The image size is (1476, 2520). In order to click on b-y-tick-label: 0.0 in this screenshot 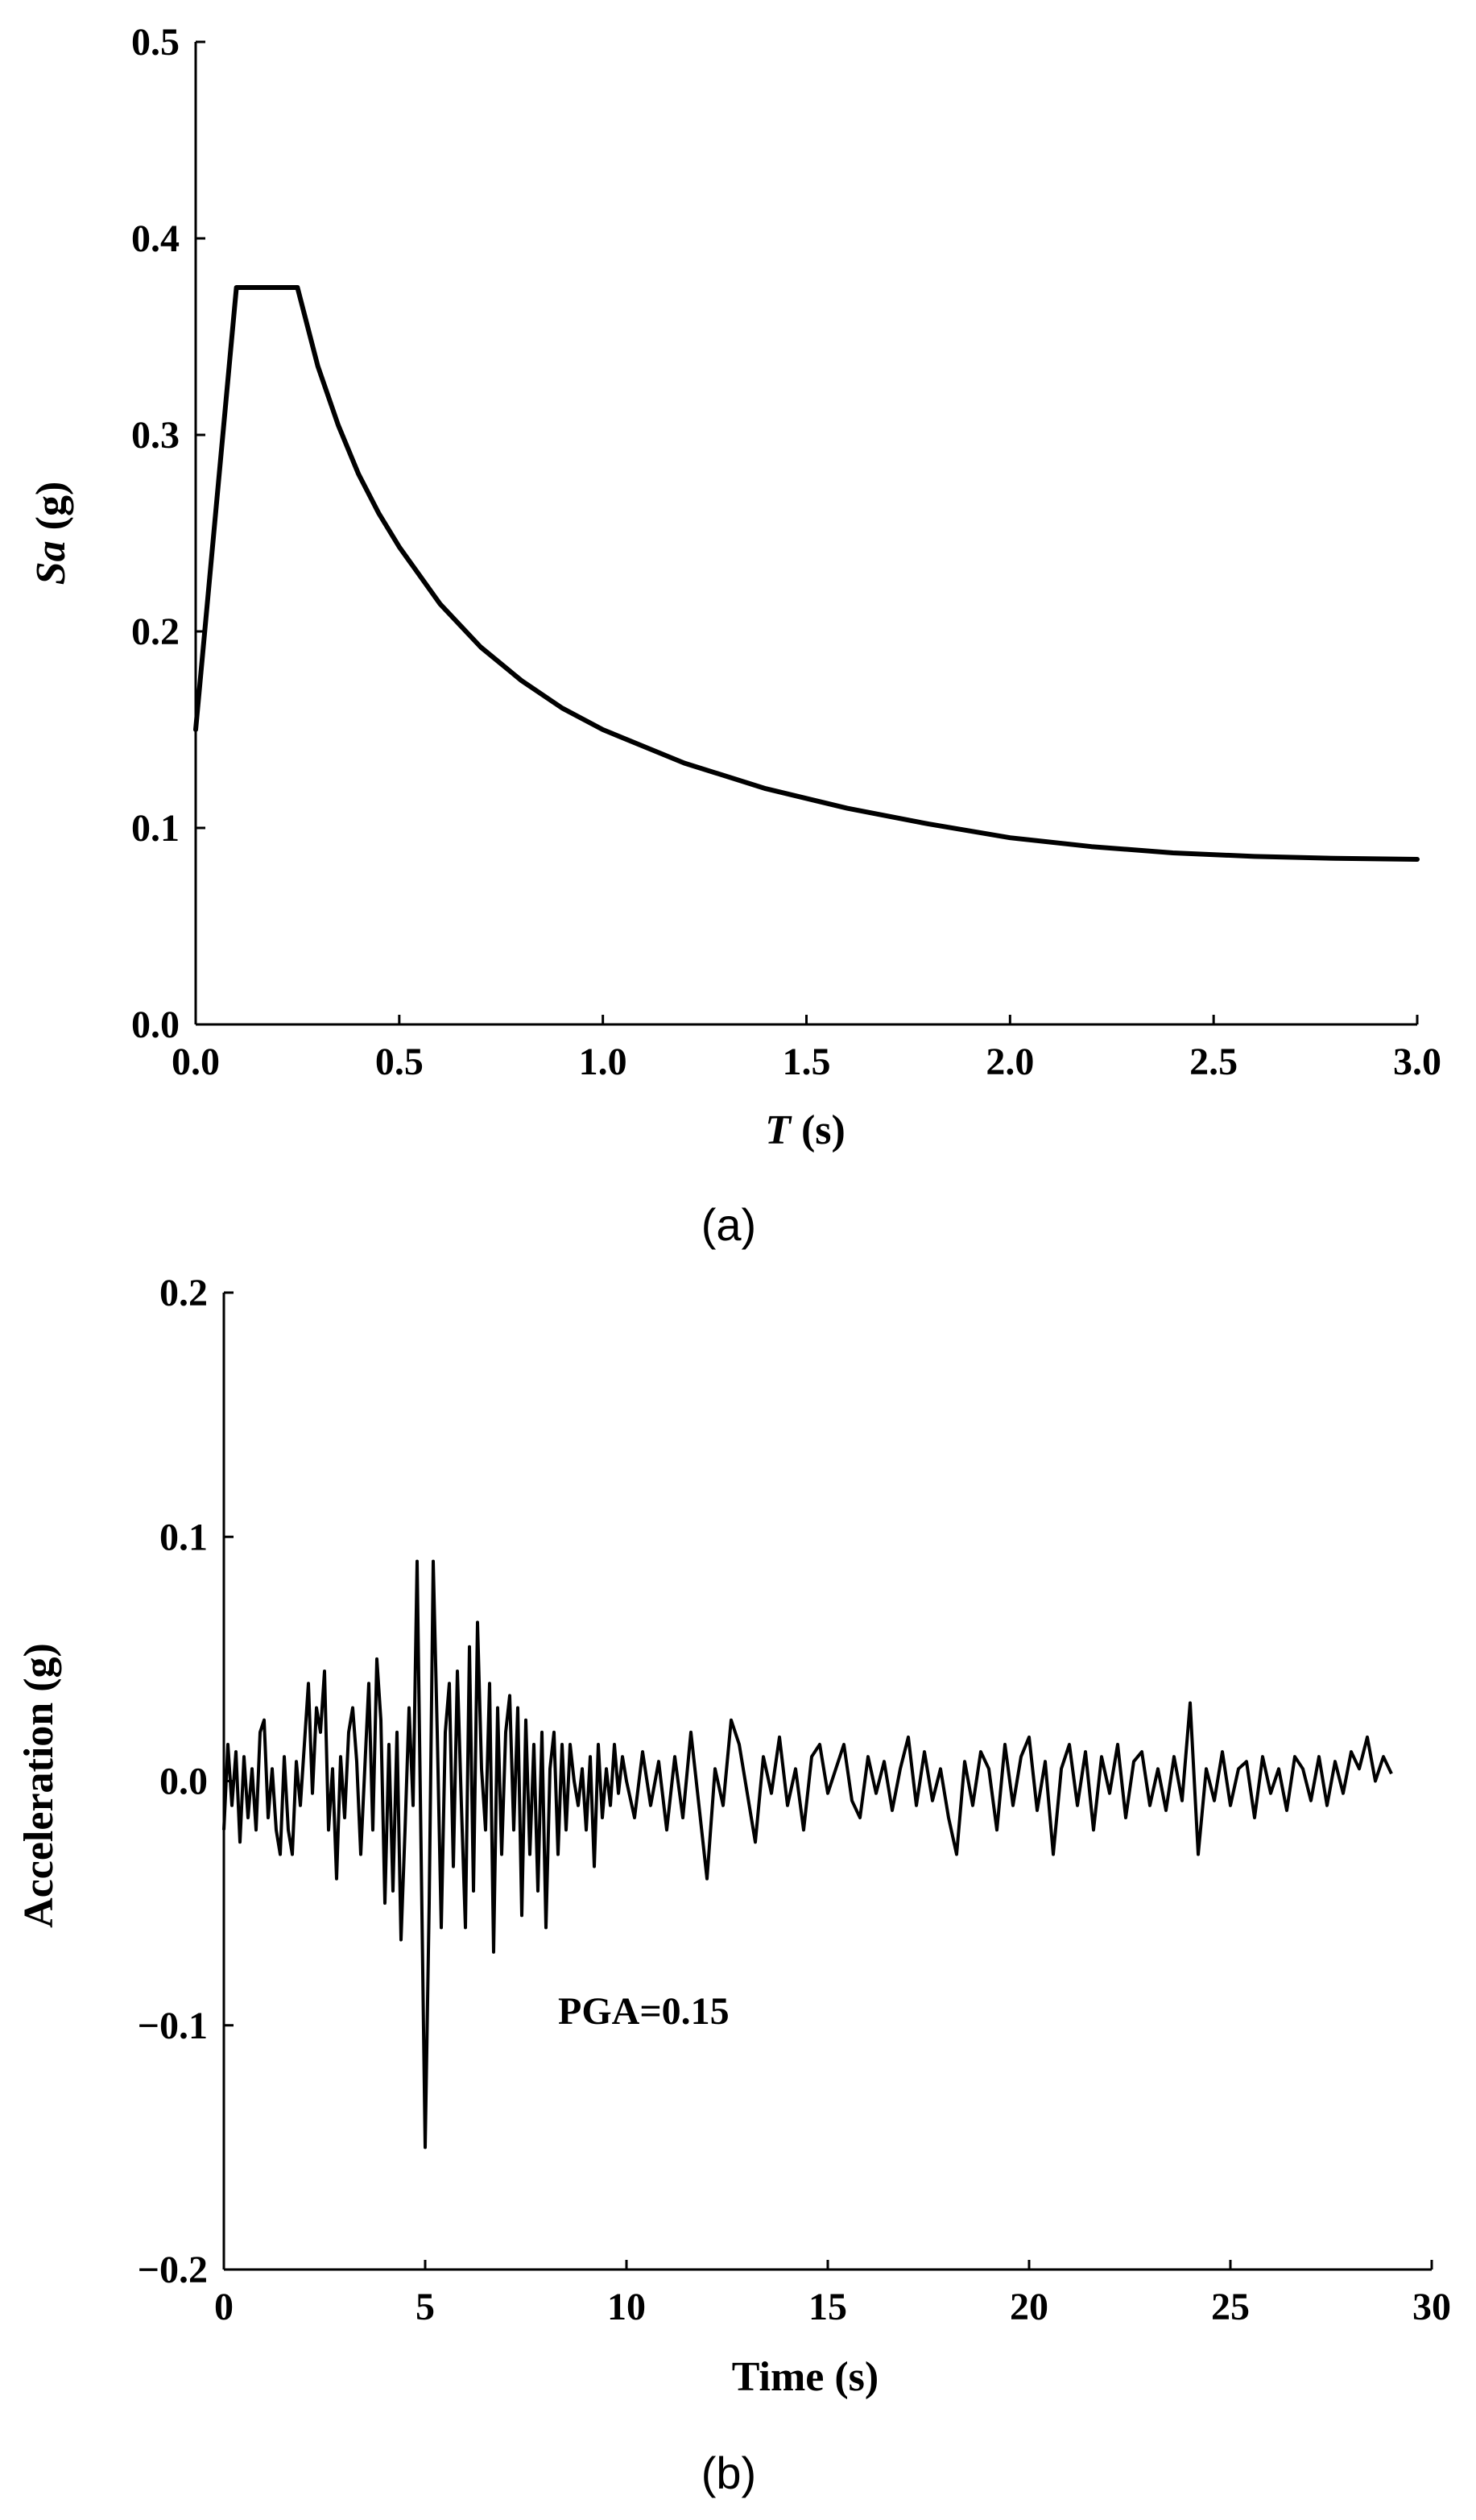, I will do `click(184, 1782)`.